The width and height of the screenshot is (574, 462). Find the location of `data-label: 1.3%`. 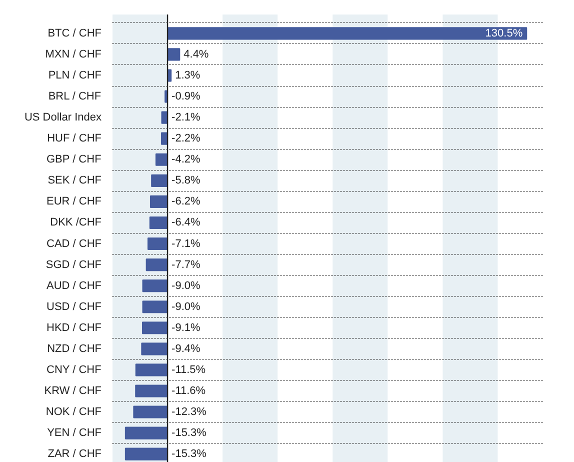

data-label: 1.3% is located at coordinates (187, 75).